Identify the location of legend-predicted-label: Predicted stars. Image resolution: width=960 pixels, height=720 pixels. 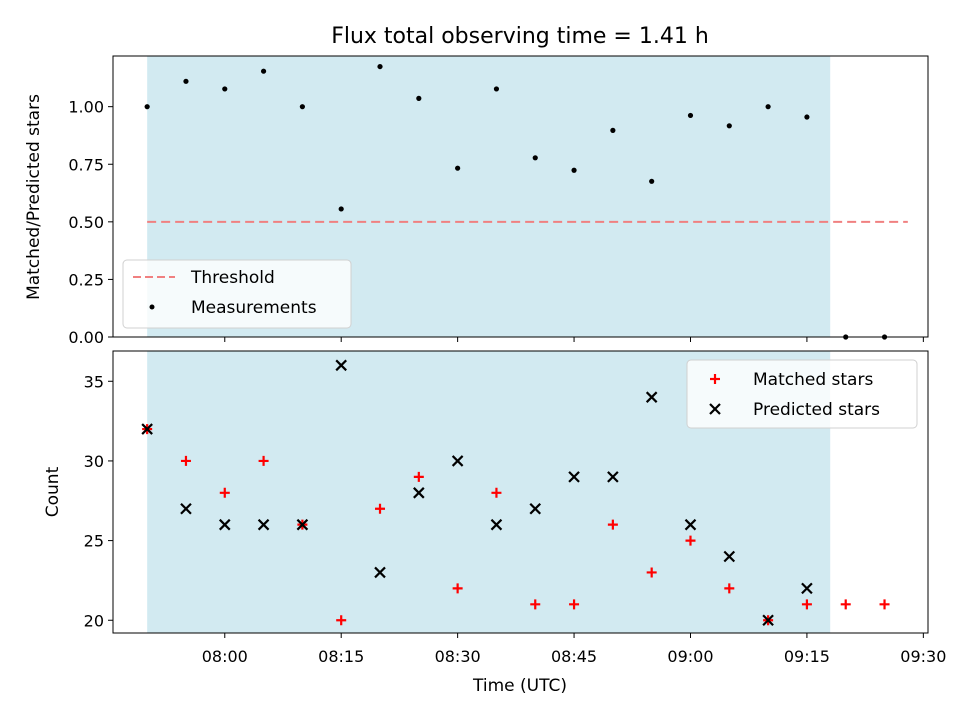
(816, 410).